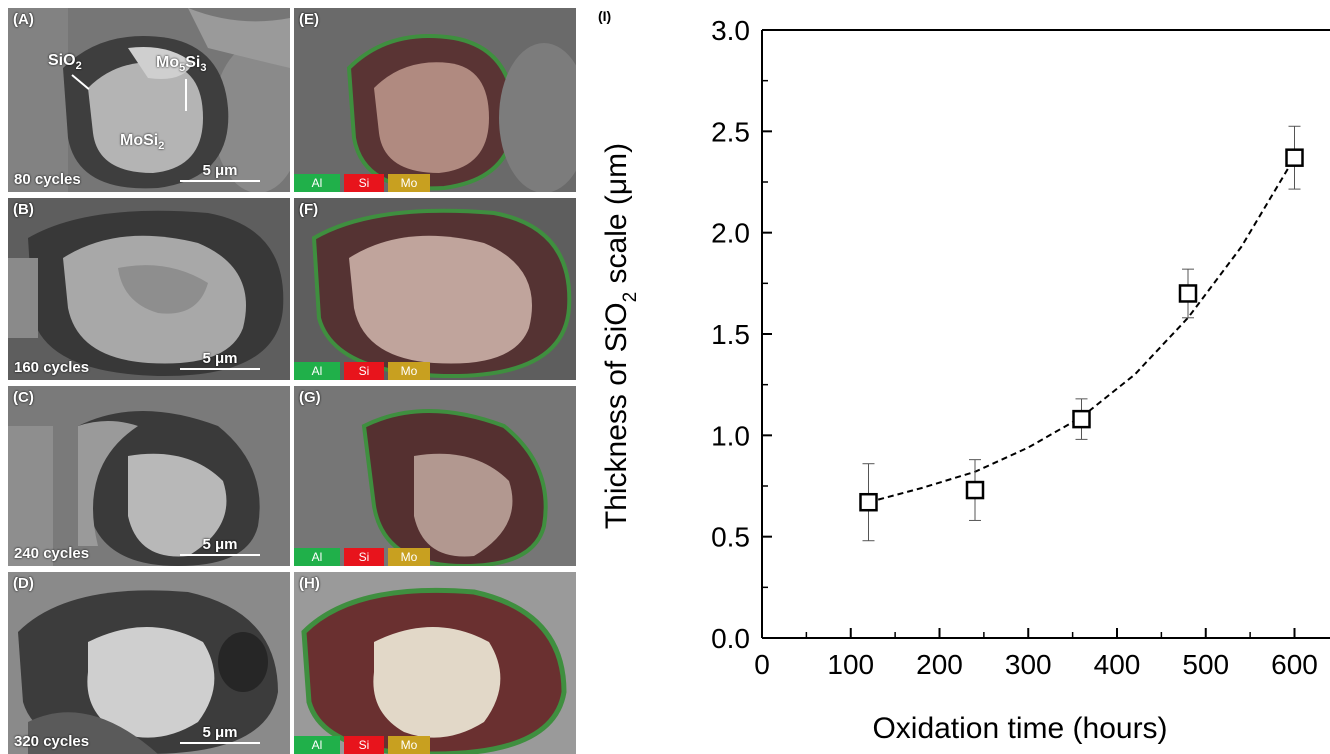 This screenshot has height=754, width=1330. Describe the element at coordinates (1294, 664) in the screenshot. I see `x-tick-label: 600` at that location.